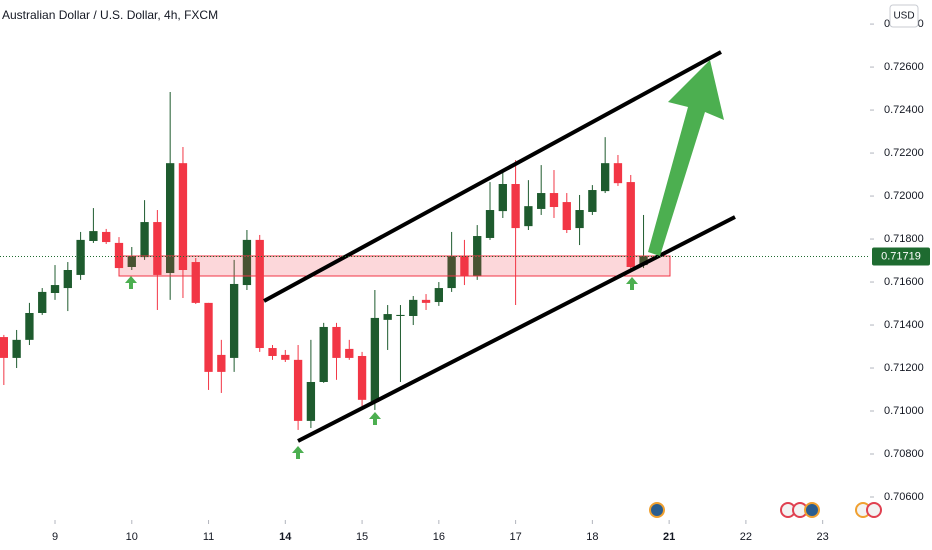 This screenshot has height=550, width=932. I want to click on x-tick-label: 11, so click(208, 537).